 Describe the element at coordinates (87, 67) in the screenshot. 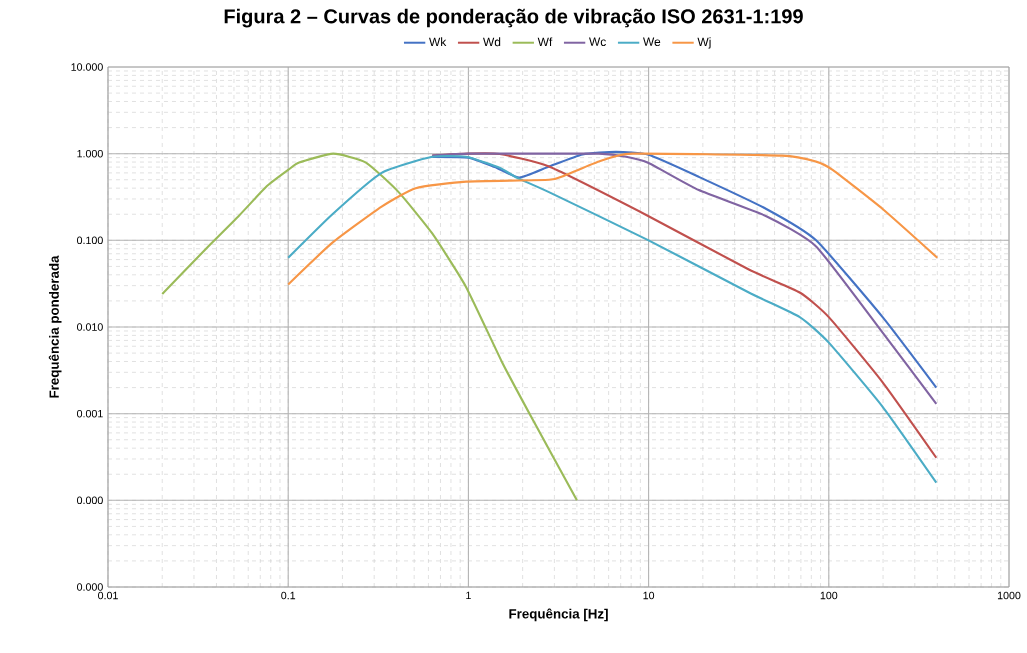

I see `y-tick-label: 10.000` at that location.